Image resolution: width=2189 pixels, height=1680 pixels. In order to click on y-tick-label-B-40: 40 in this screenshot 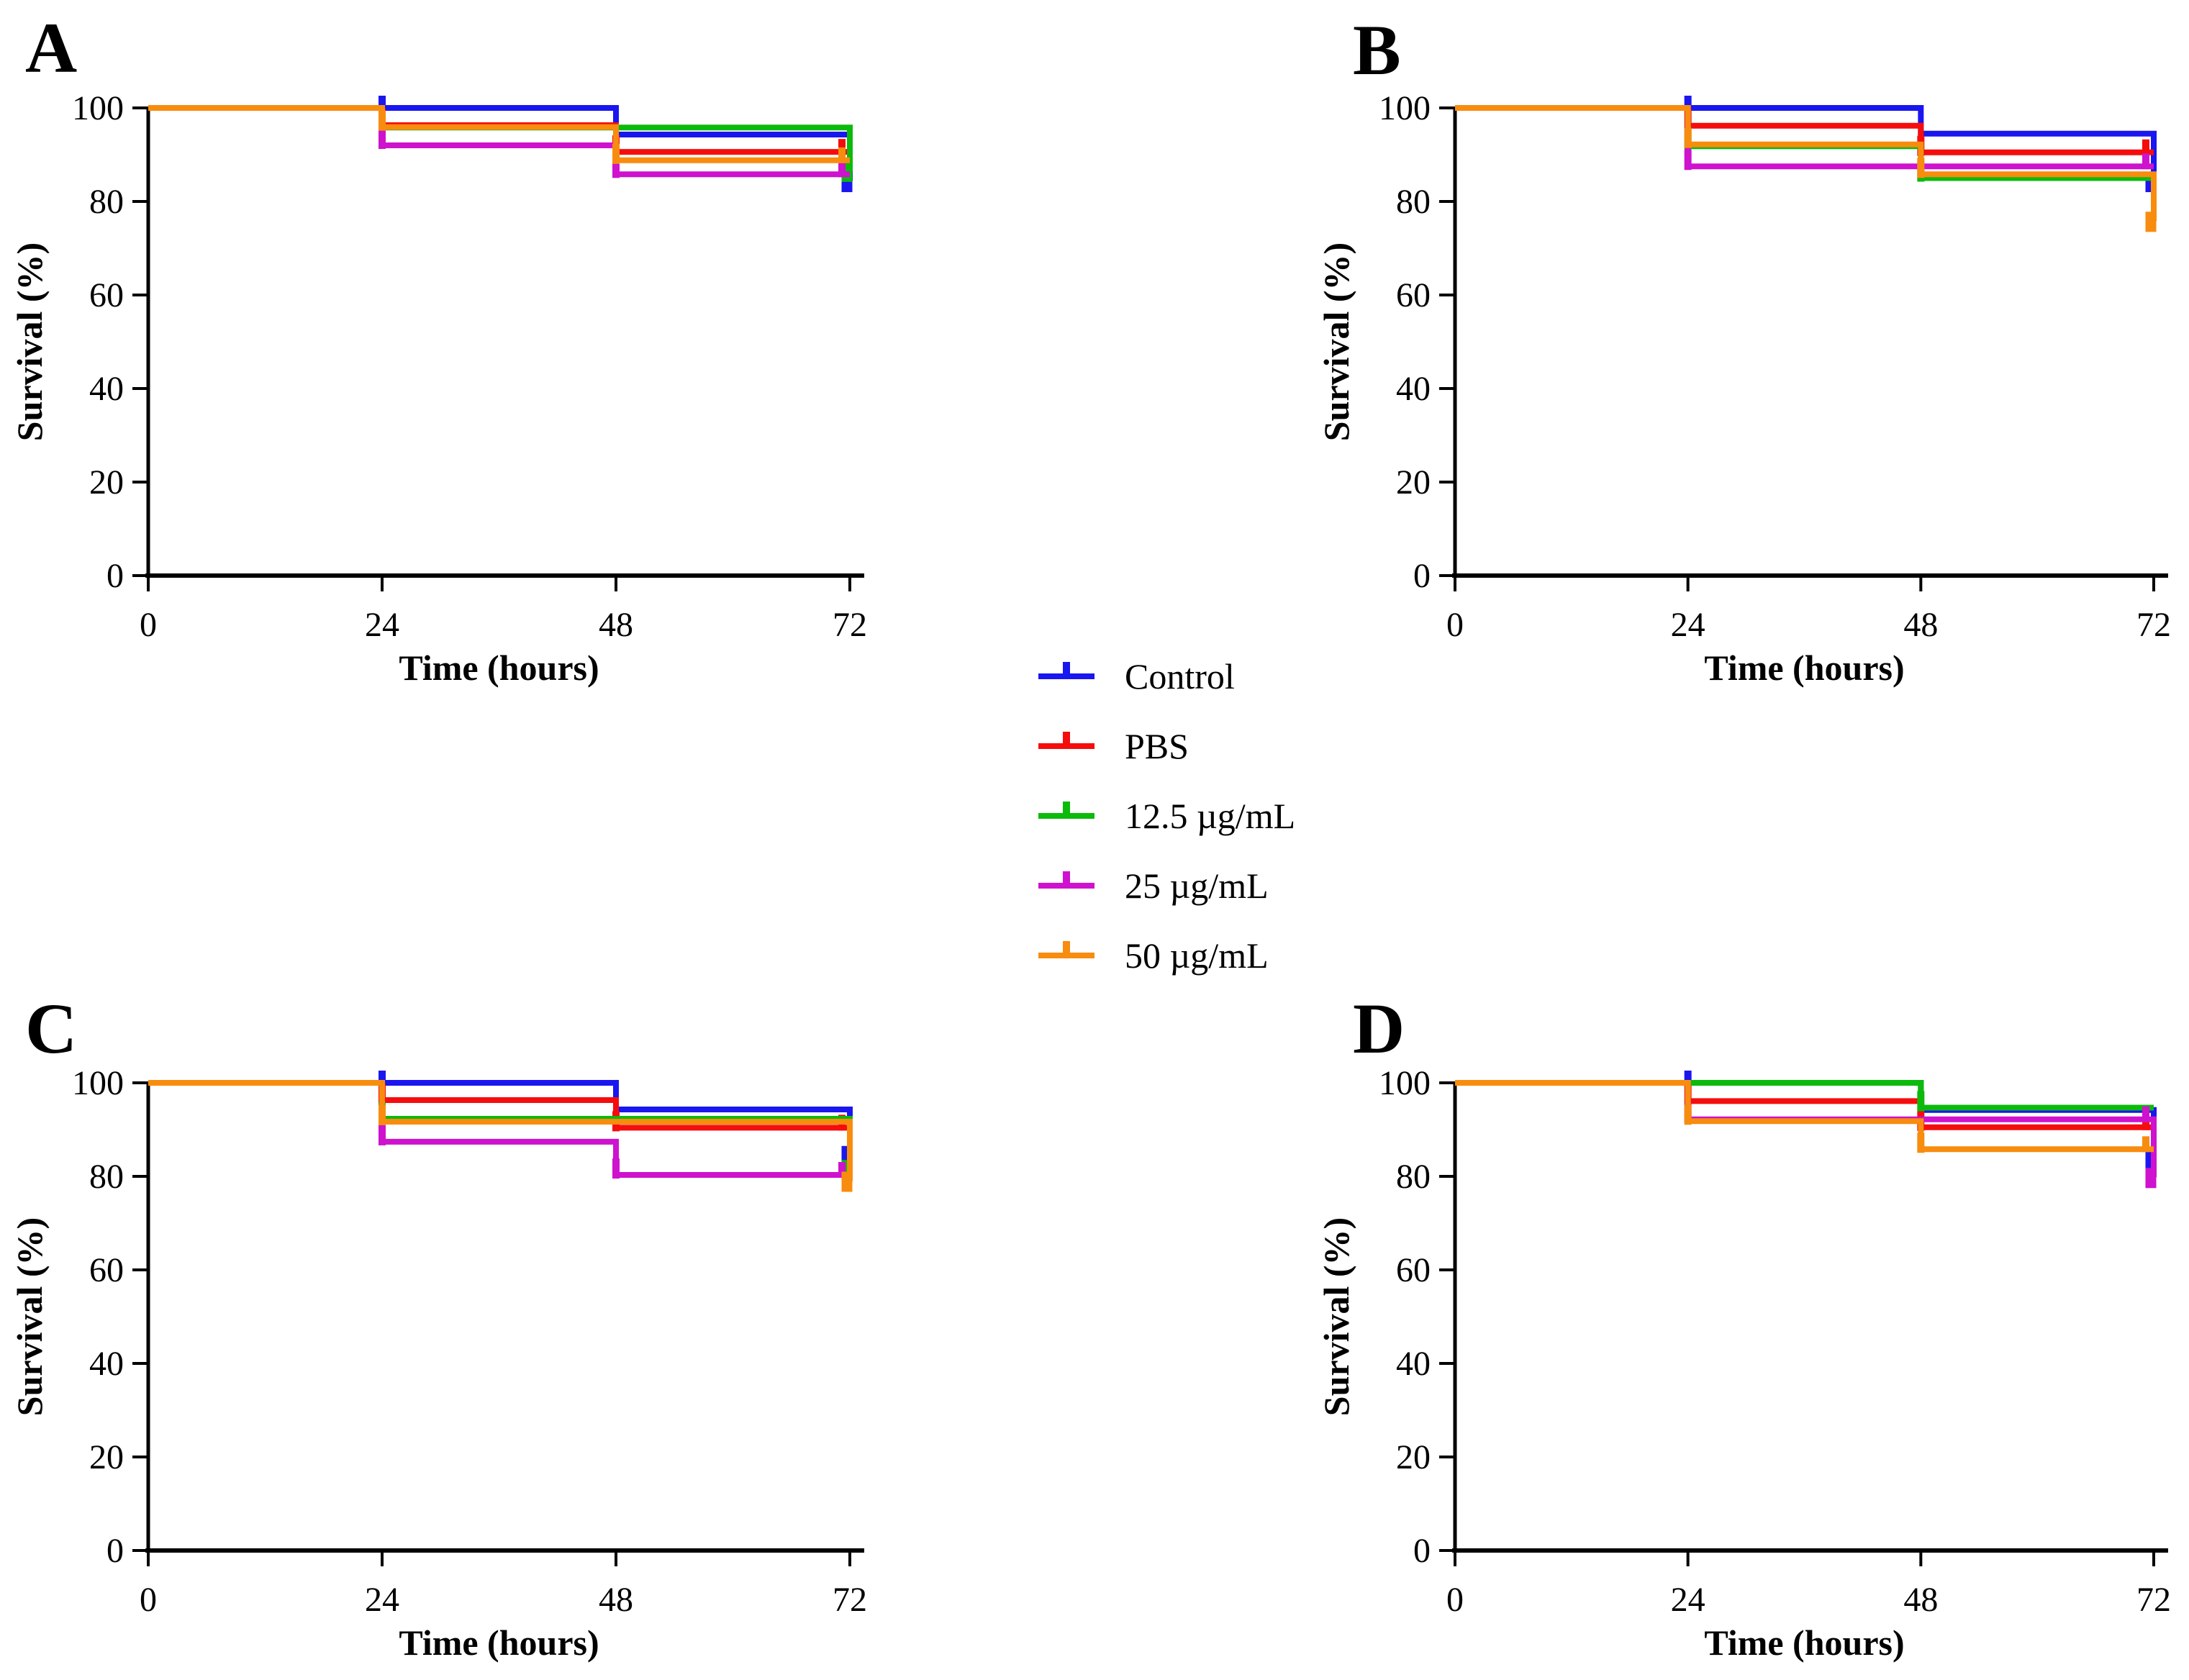, I will do `click(1413, 389)`.